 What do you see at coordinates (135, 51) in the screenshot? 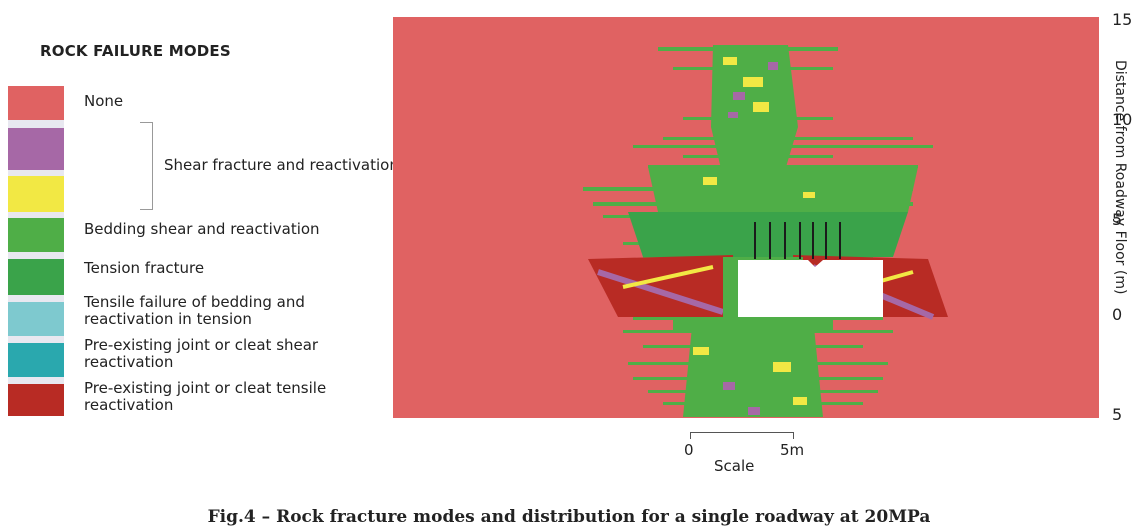
I see `legend-title: ROCK FAILURE MODES` at bounding box center [135, 51].